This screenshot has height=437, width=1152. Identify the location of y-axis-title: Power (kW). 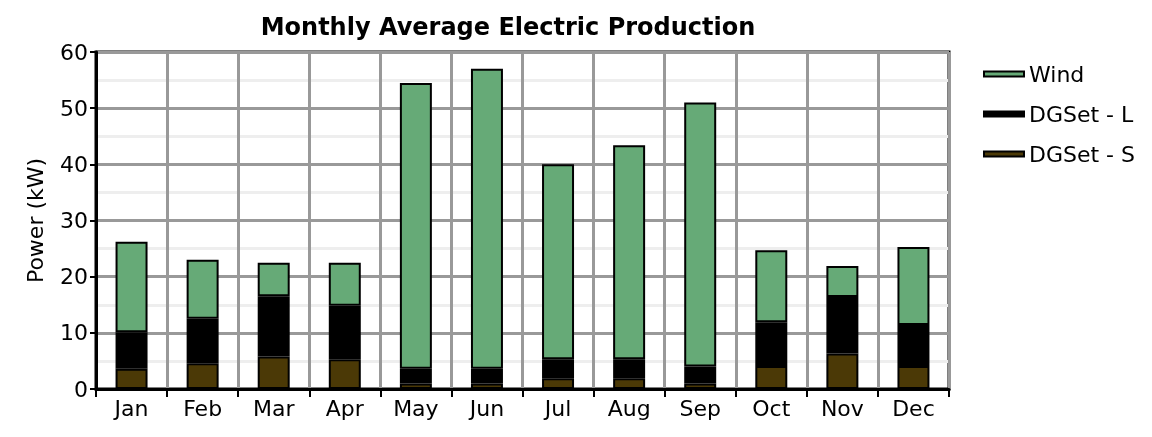
(35, 220).